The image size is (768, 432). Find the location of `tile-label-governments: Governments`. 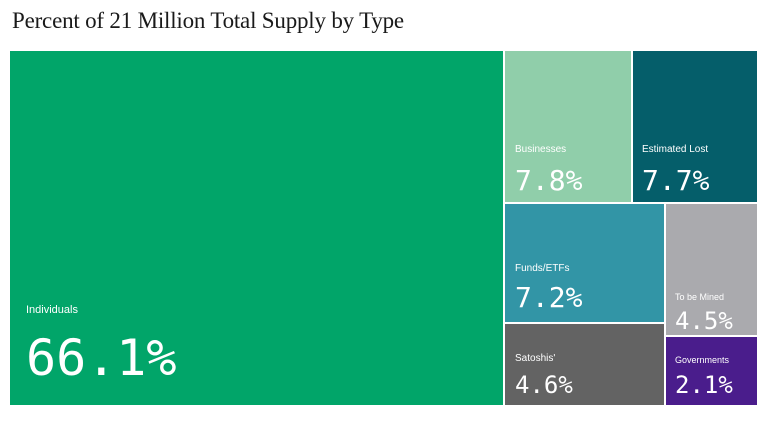

tile-label-governments: Governments is located at coordinates (702, 360).